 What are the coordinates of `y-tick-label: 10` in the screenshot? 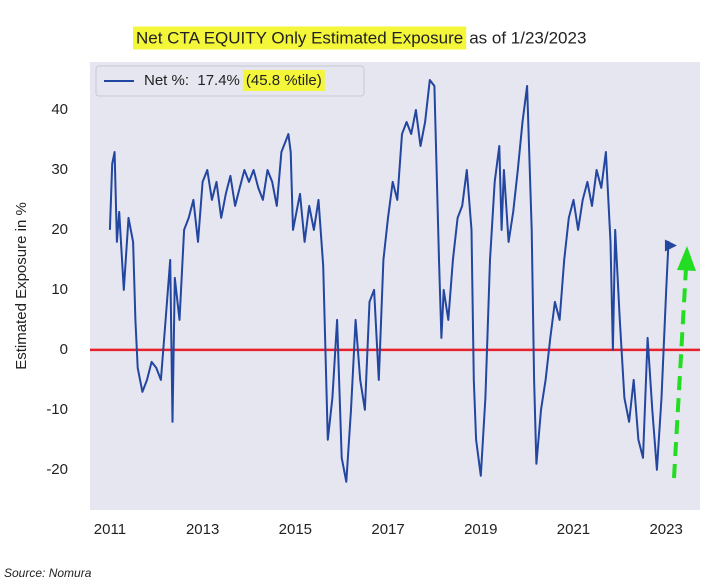 It's located at (59, 289).